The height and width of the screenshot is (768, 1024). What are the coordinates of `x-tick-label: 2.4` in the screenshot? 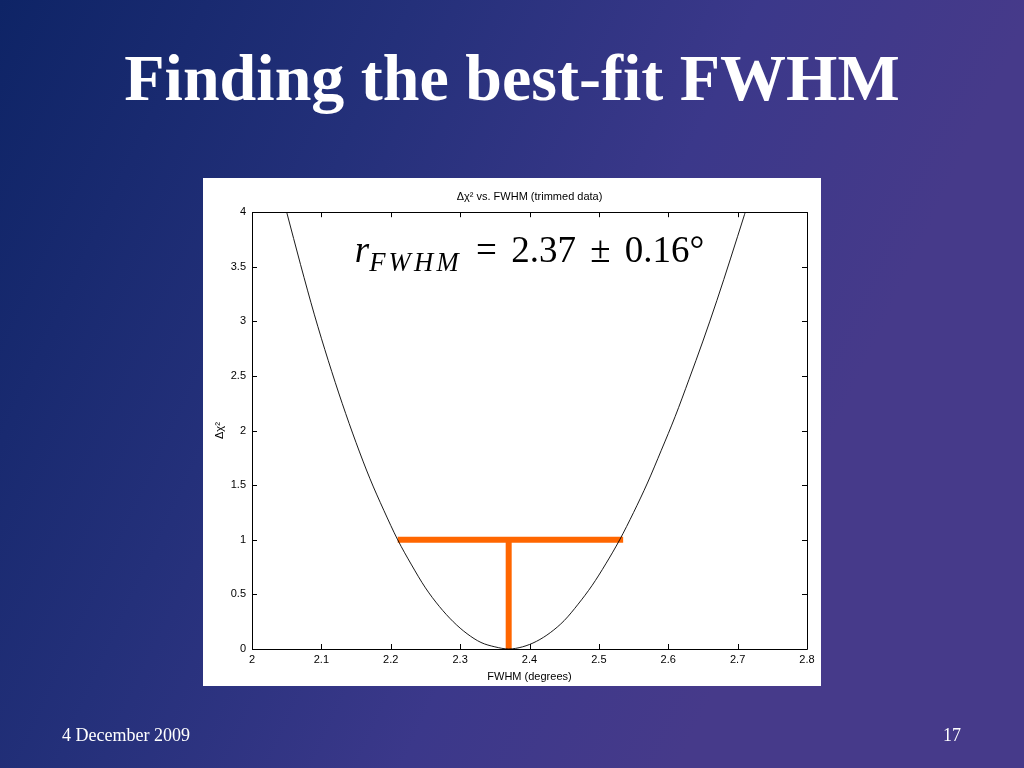 It's located at (529, 658).